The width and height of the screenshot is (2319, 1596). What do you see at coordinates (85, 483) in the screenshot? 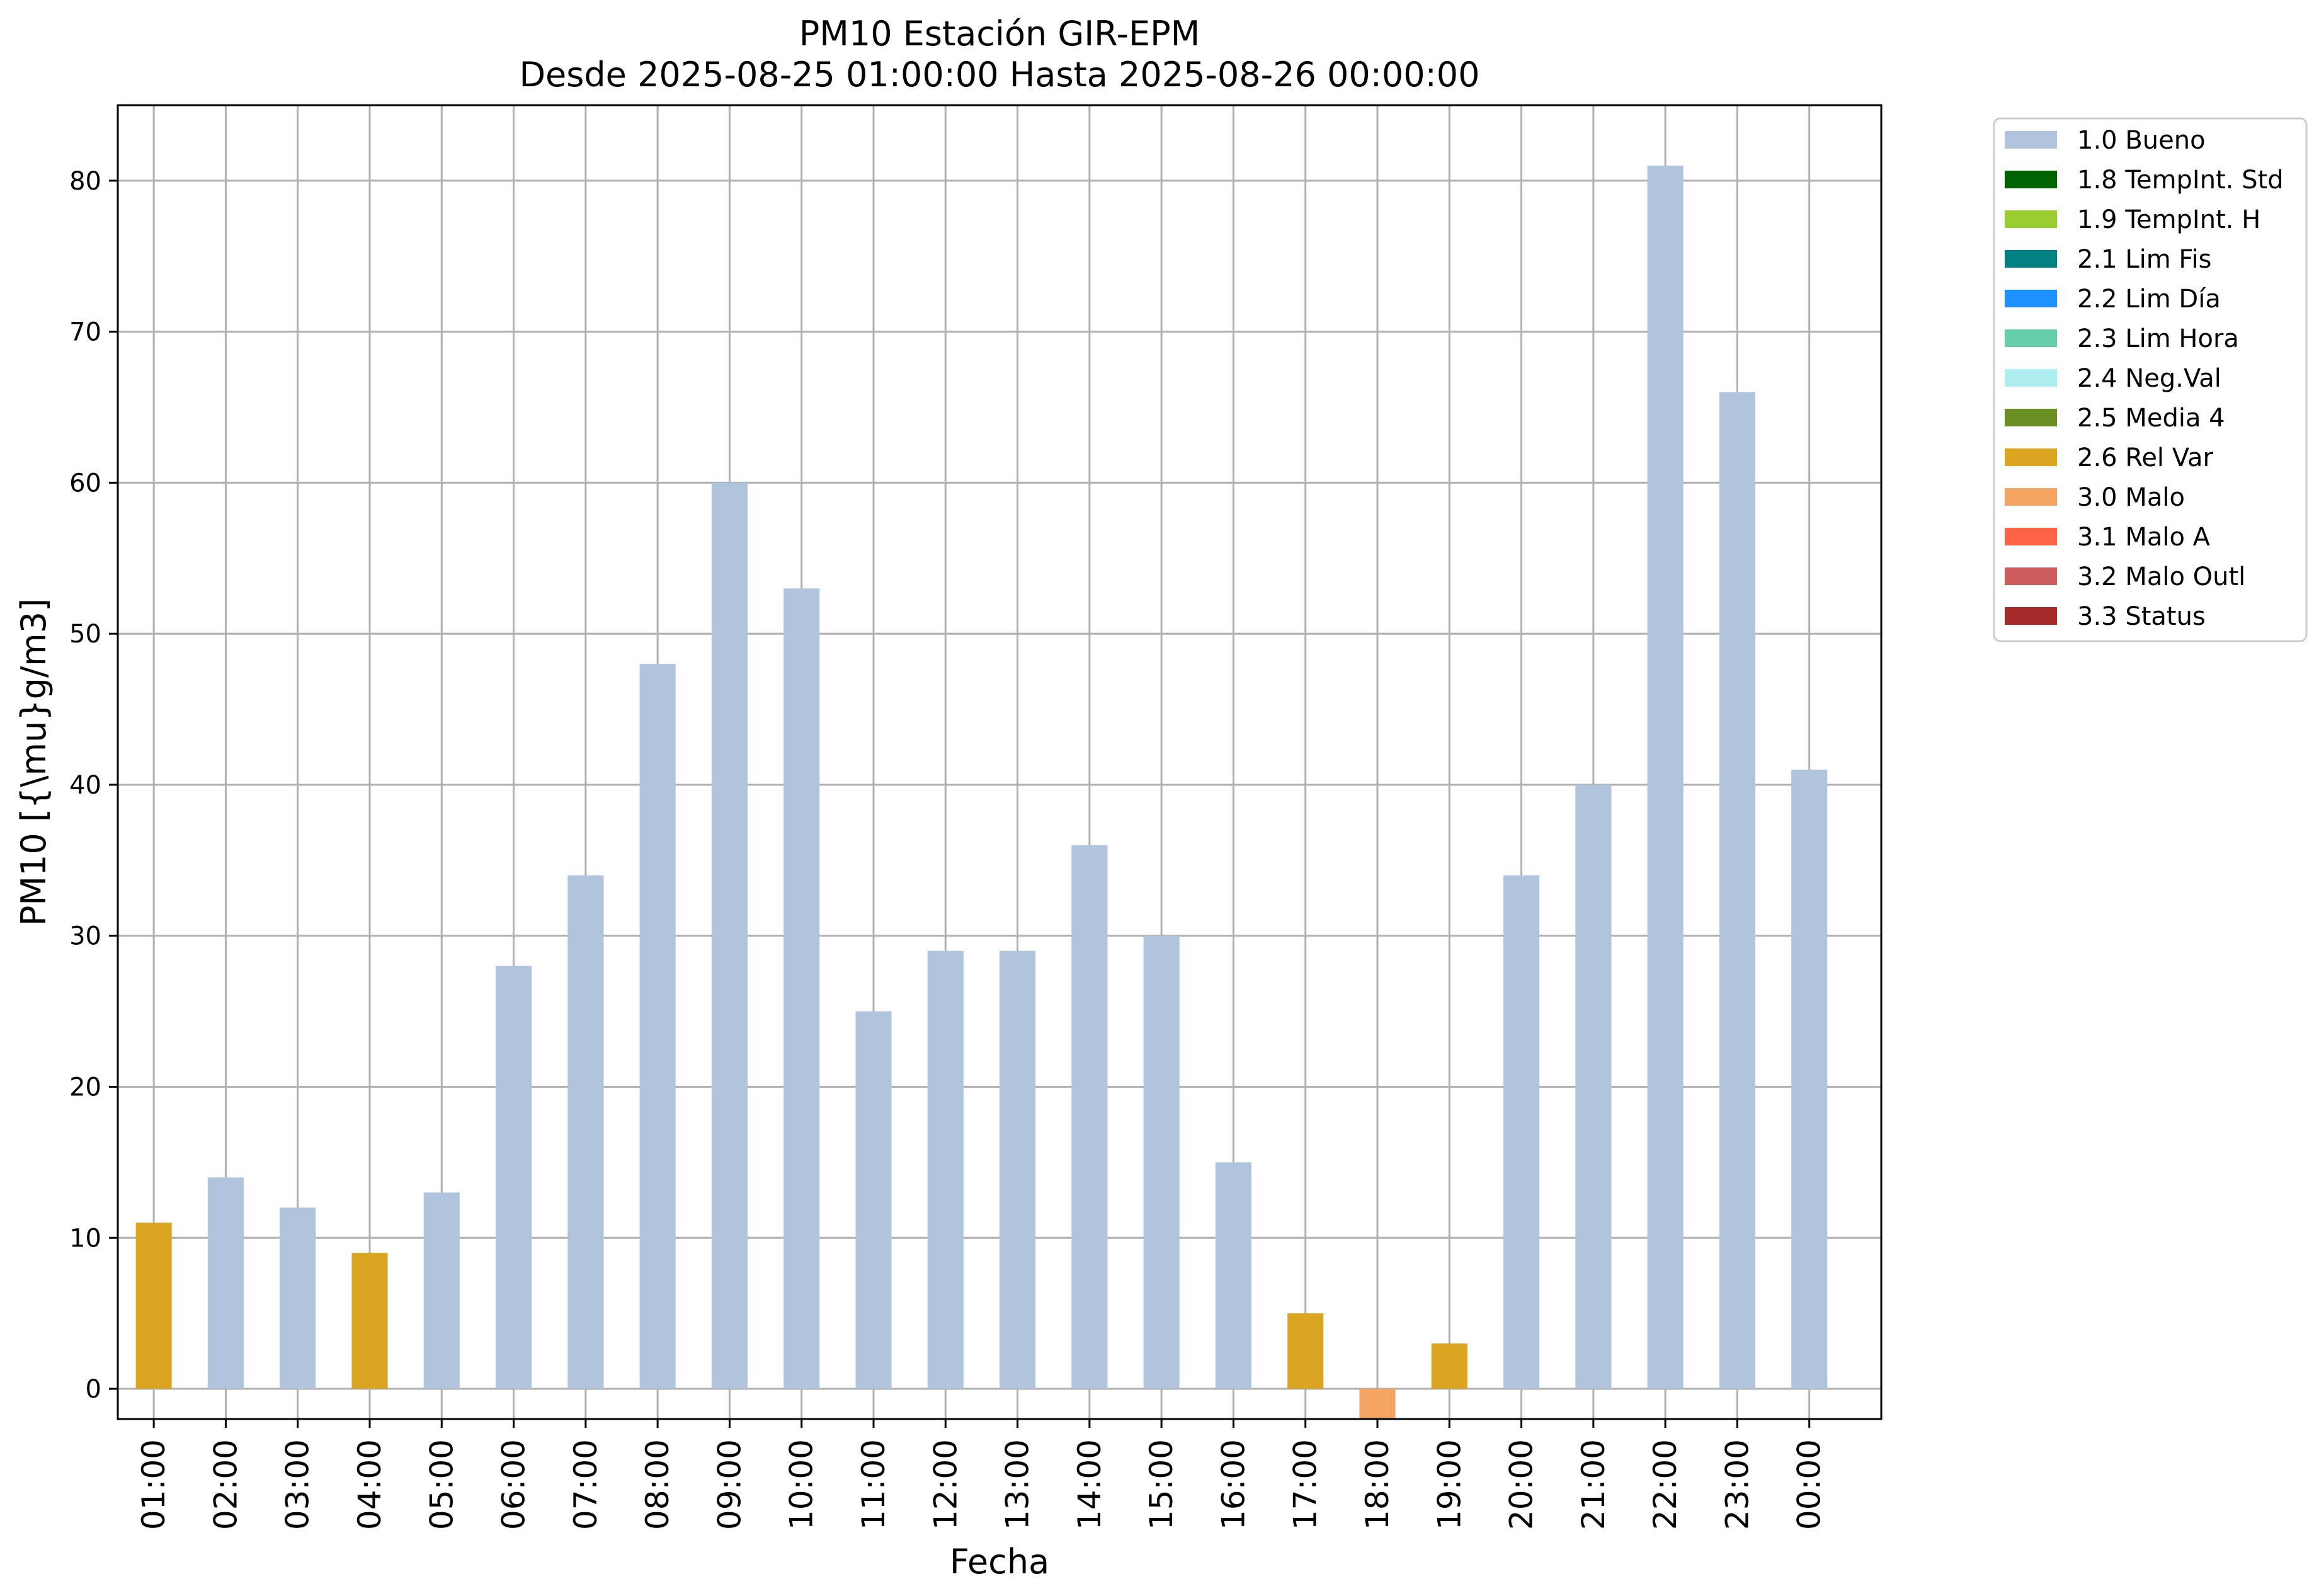
I see `y-tick-label: 60` at bounding box center [85, 483].